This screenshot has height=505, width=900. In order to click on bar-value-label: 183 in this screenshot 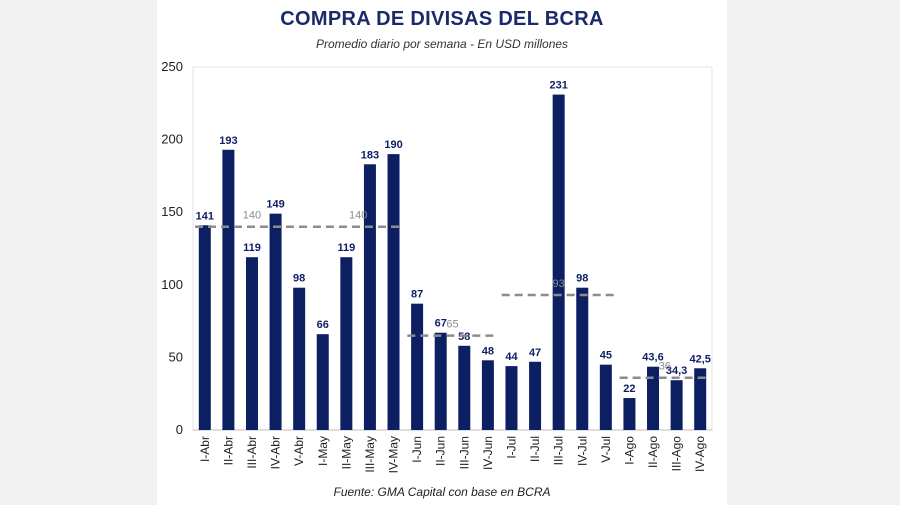, I will do `click(370, 155)`.